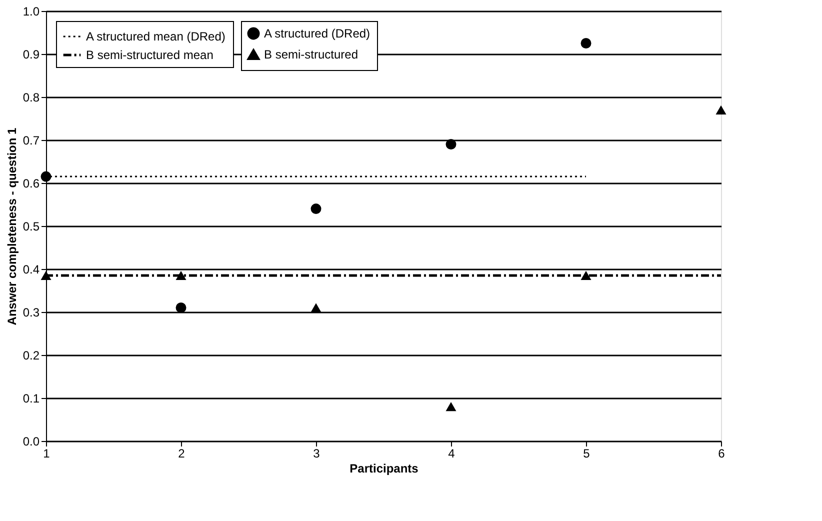 Image resolution: width=822 pixels, height=521 pixels. What do you see at coordinates (46, 453) in the screenshot?
I see `x-tick-label: 1` at bounding box center [46, 453].